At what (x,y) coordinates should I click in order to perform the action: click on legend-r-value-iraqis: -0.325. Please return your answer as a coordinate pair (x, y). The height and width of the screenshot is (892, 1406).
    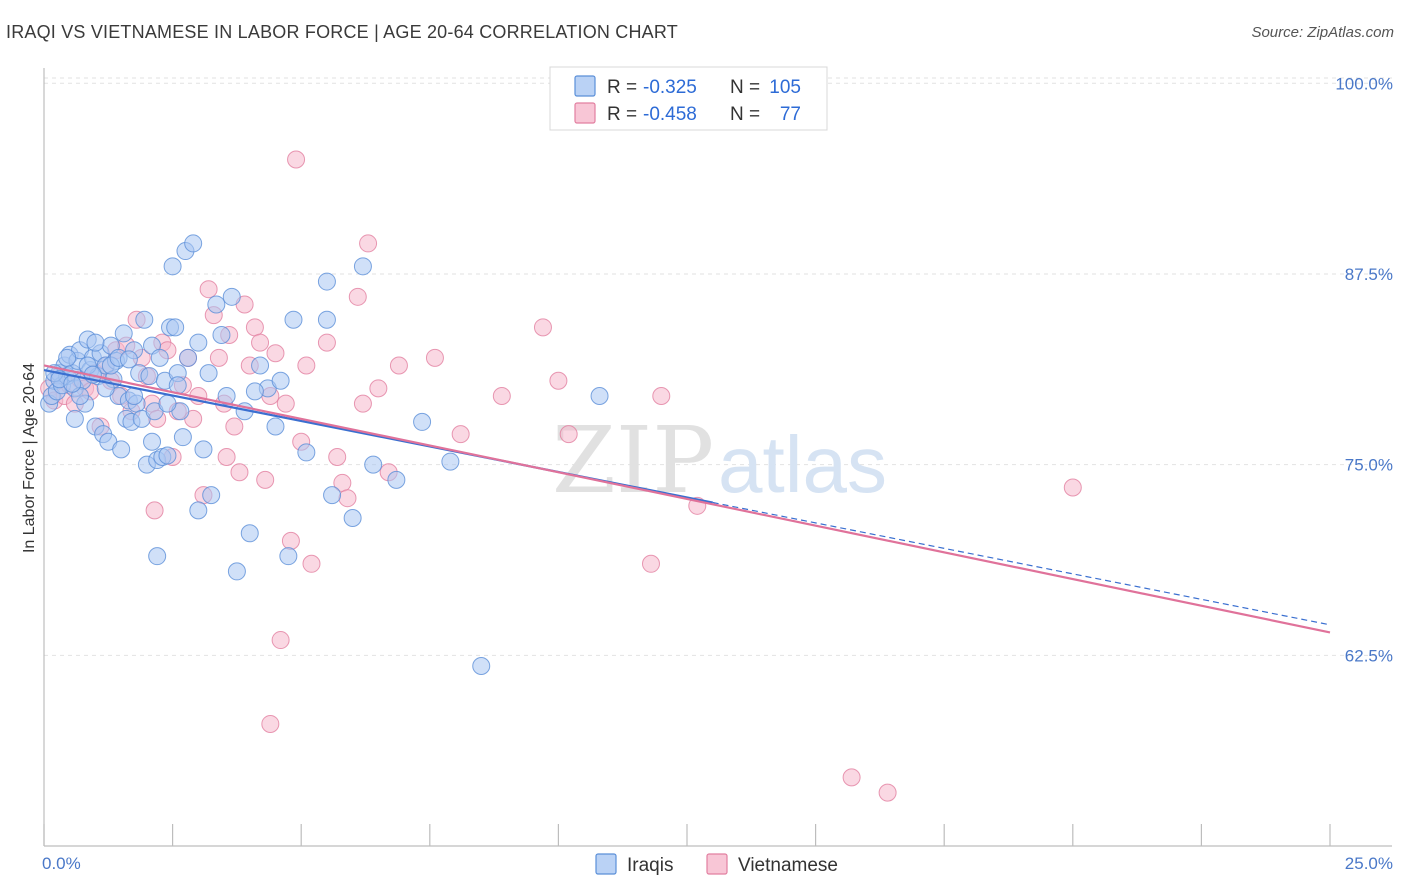
    Looking at the image, I should click on (670, 87).